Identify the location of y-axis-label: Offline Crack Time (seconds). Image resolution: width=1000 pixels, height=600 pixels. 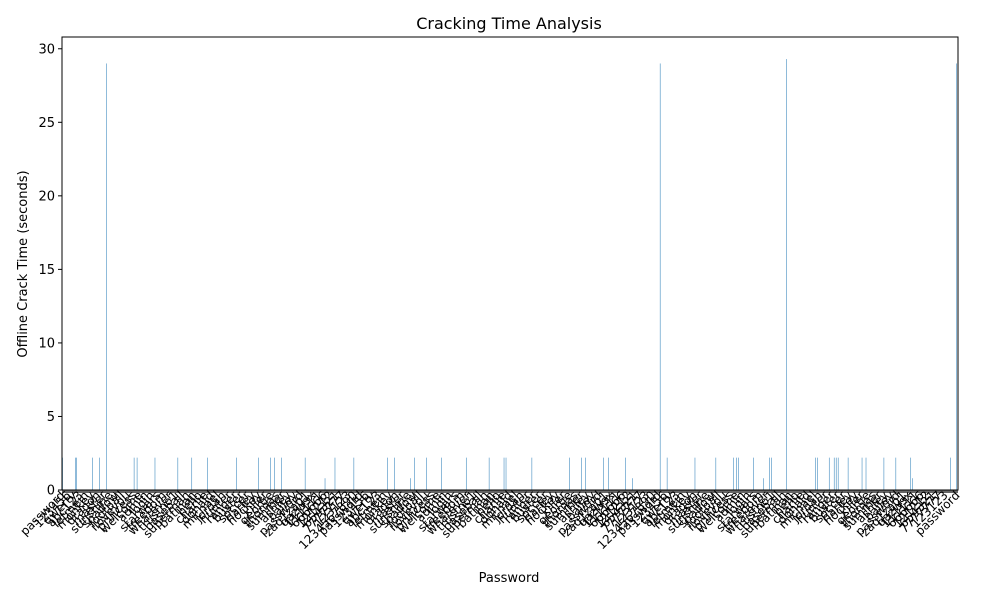
(23, 263).